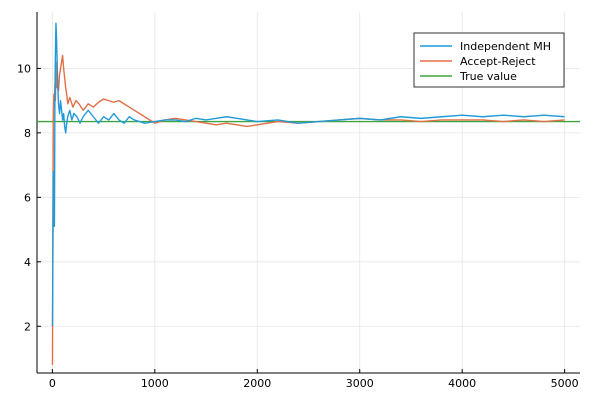  I want to click on legend-box, so click(489, 60).